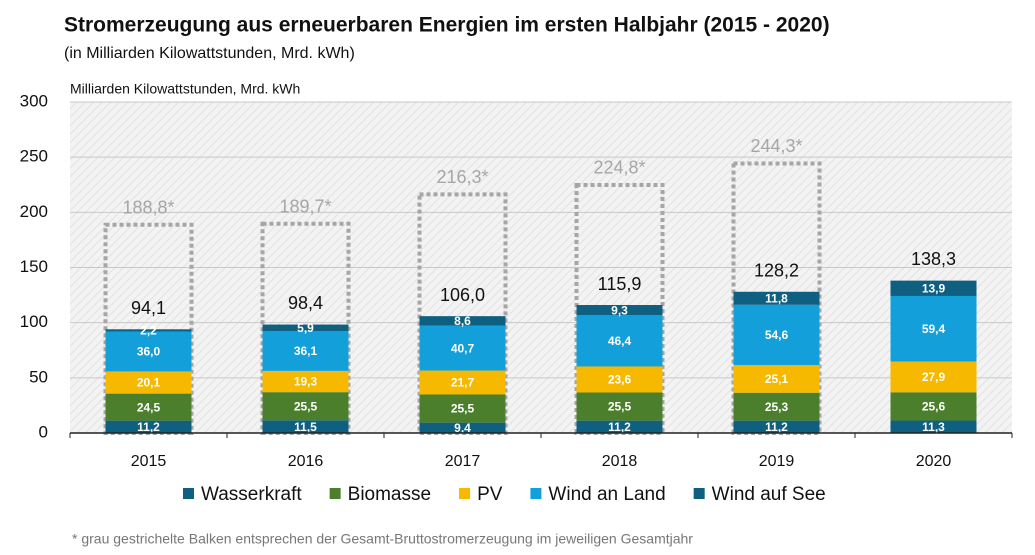  I want to click on value-label: 27,9, so click(934, 377).